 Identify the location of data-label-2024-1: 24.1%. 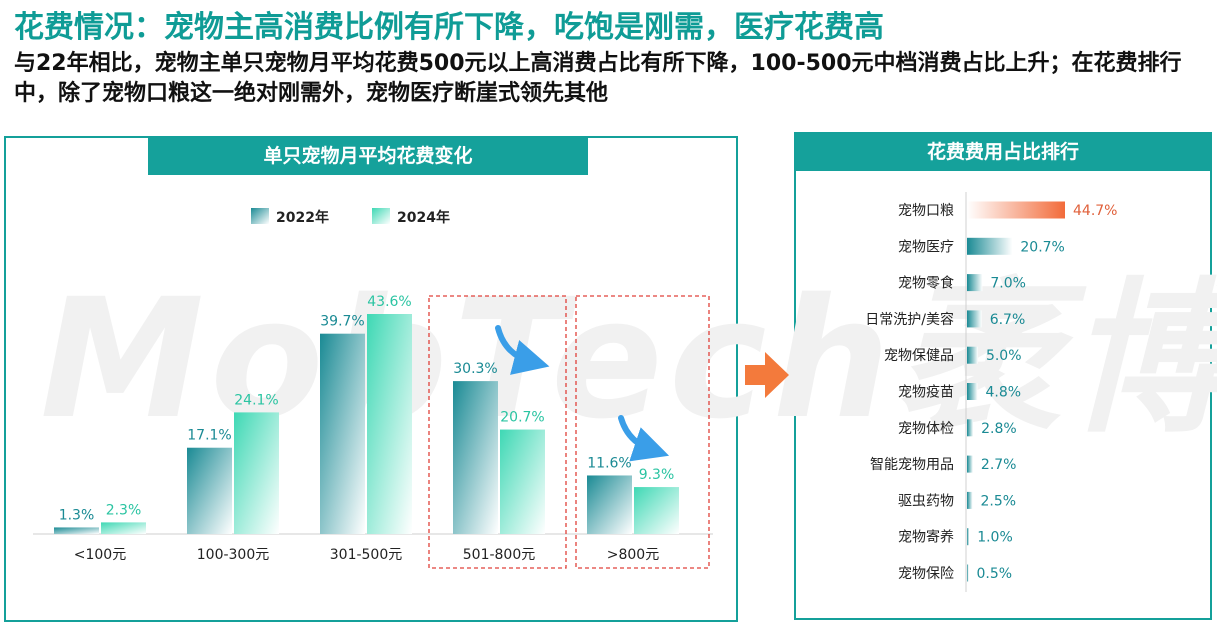
(256, 400).